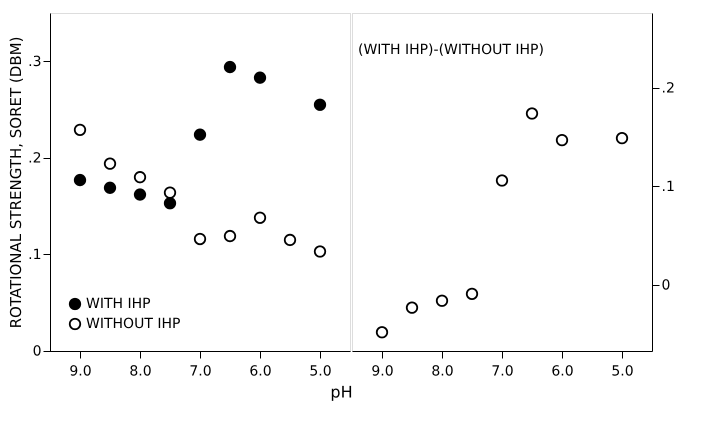 The width and height of the screenshot is (704, 446). What do you see at coordinates (16, 182) in the screenshot?
I see `y-axis-title: ROTATIONAL STRENGTH, SORET (DBM)` at bounding box center [16, 182].